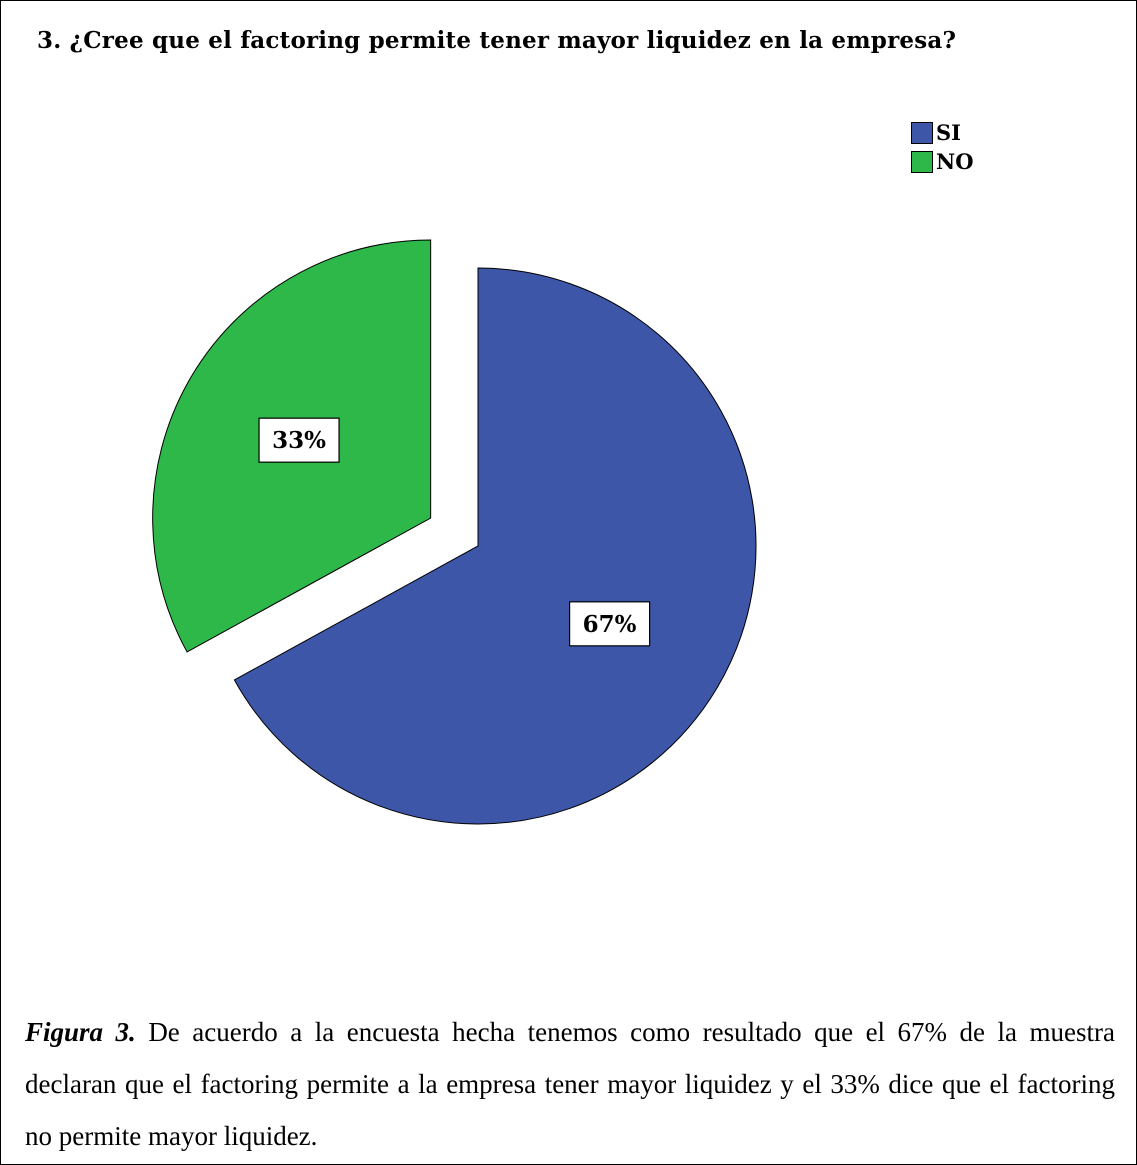  I want to click on slice-label-box-no, so click(299, 440).